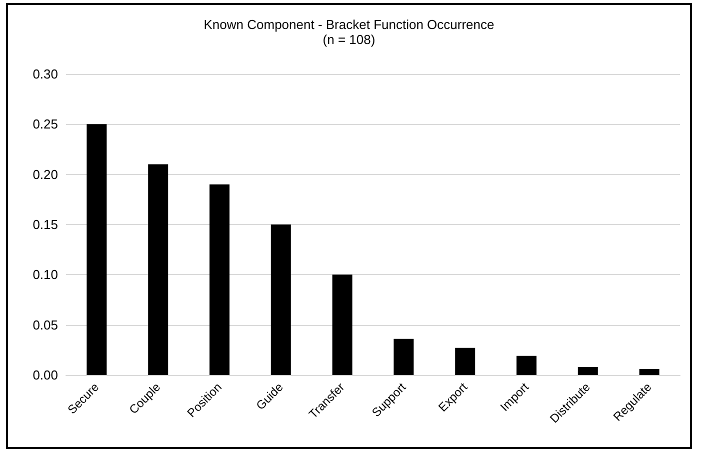 Image resolution: width=701 pixels, height=454 pixels. Describe the element at coordinates (45, 375) in the screenshot. I see `y-tick-label: 0.00` at that location.